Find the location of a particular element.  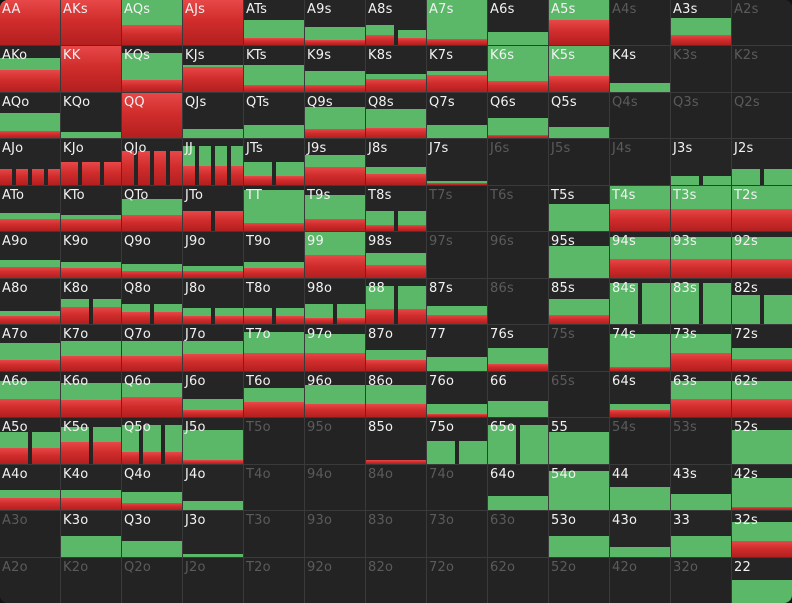

hand-cell-t9s: T9s is located at coordinates (335, 208).